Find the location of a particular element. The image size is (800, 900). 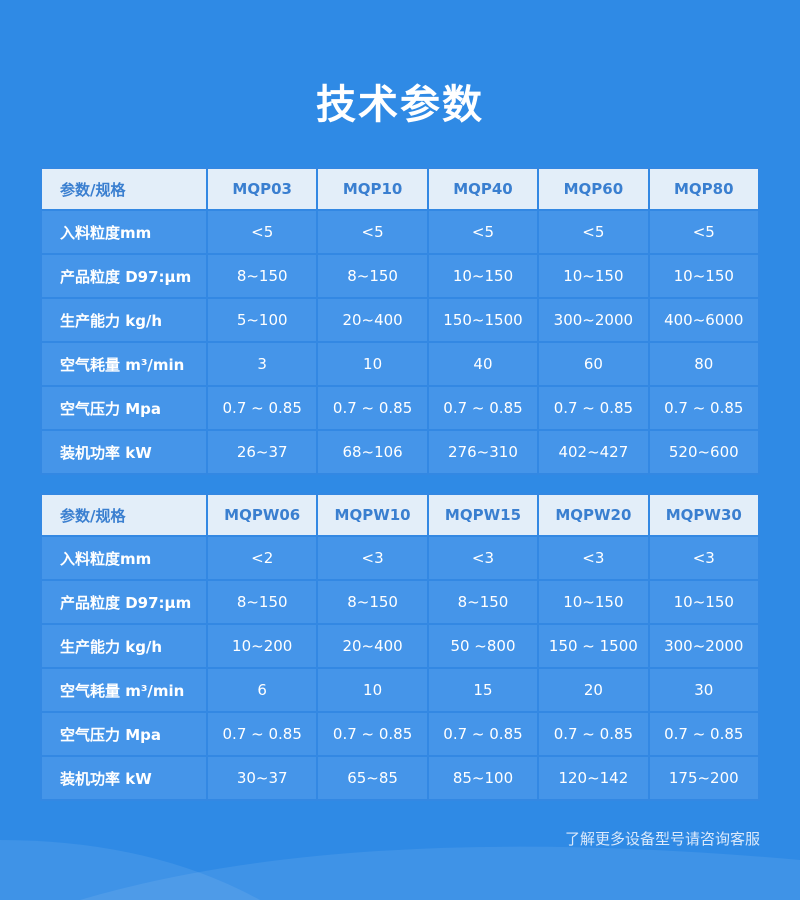

value-cell: 150~1500 is located at coordinates (483, 320).